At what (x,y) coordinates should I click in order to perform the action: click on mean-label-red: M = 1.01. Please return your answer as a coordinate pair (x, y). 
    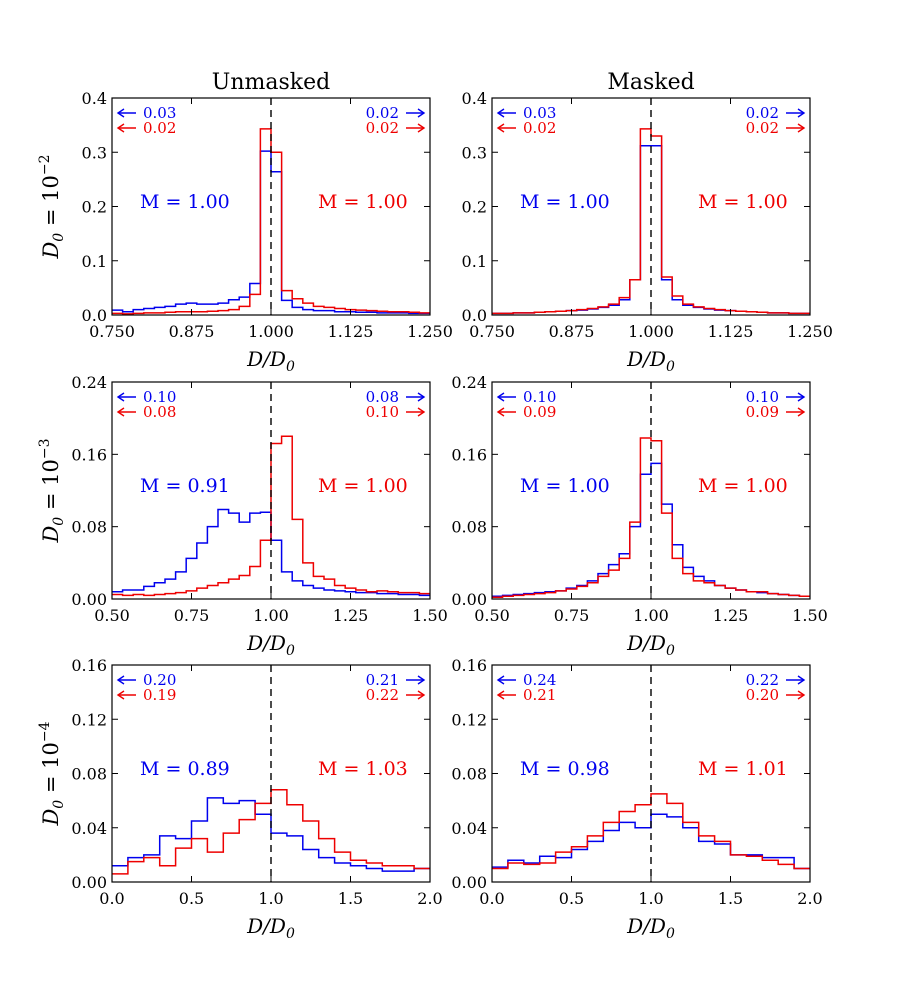
    Looking at the image, I should click on (743, 769).